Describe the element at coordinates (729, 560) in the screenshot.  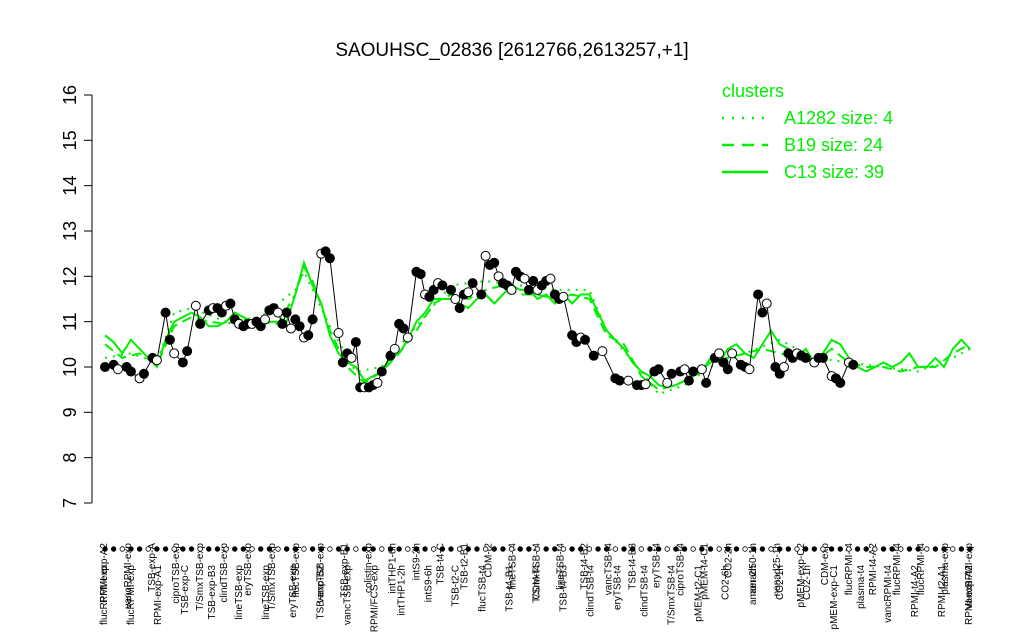
I see `x-label-top: CO2-2h` at that location.